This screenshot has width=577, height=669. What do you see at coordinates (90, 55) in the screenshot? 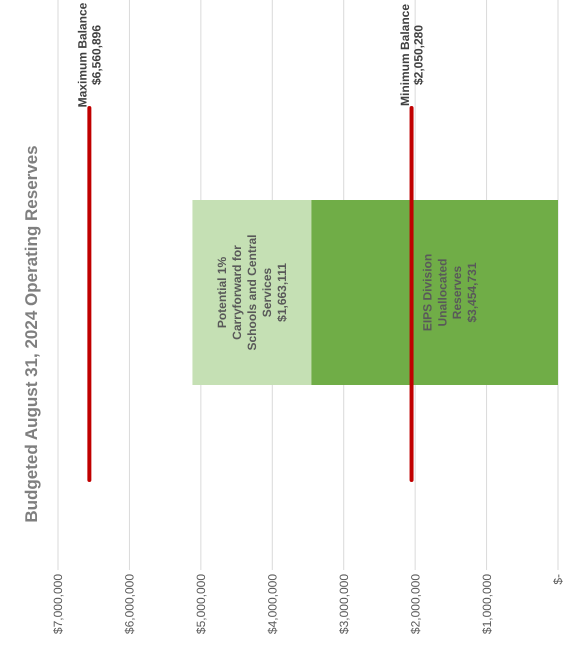
I see `ref-line-label: Maximum Balance $6,560,896` at bounding box center [90, 55].